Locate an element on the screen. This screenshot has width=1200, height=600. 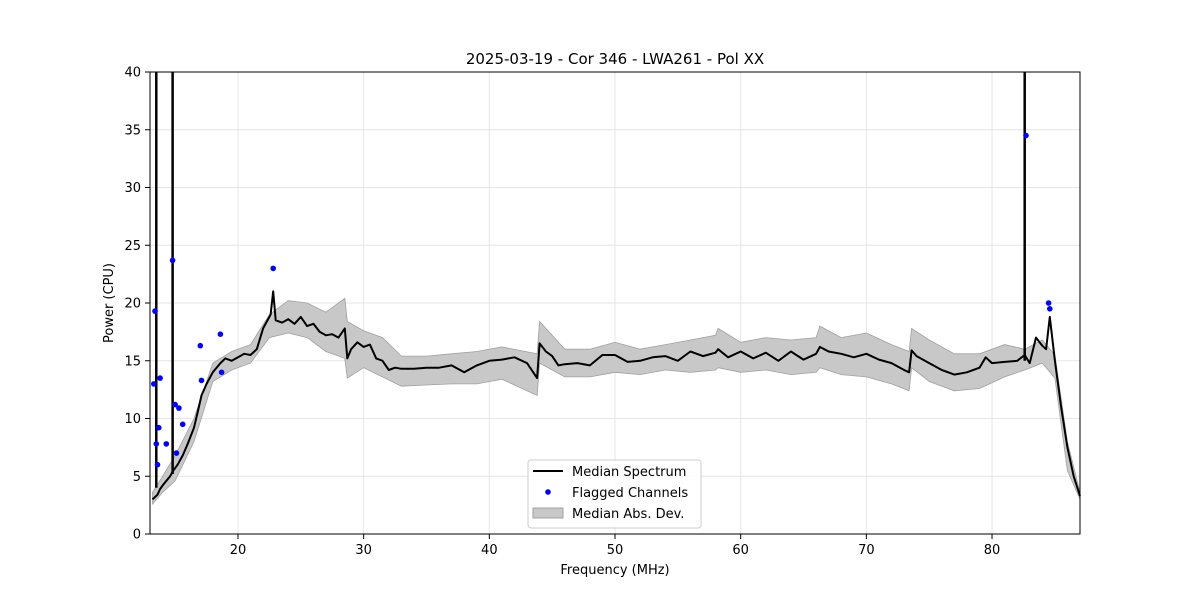
y-tick-label: 35 is located at coordinates (132, 130).